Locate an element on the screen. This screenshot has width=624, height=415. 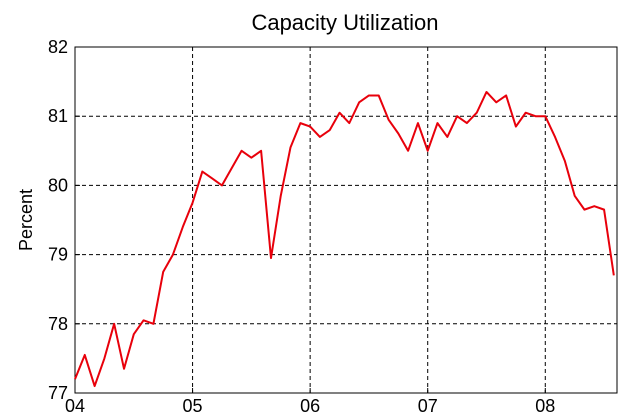
x-tick-label: 07 is located at coordinates (428, 405).